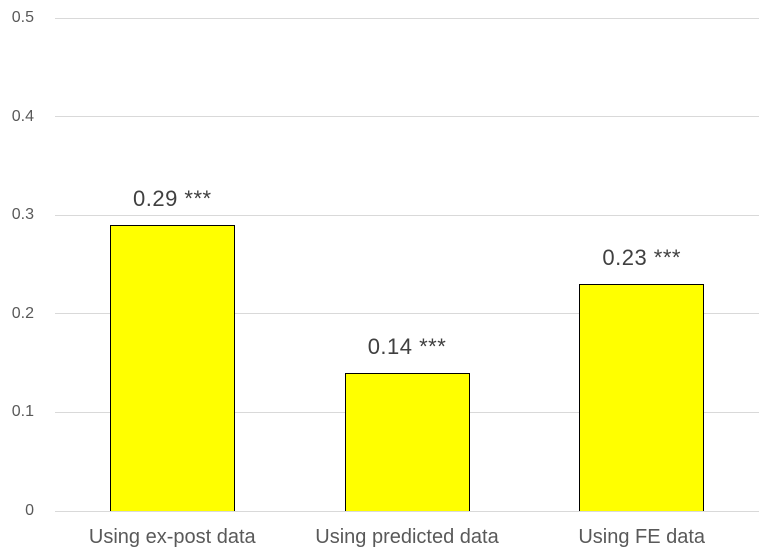 This screenshot has width=765, height=559. Describe the element at coordinates (22, 116) in the screenshot. I see `y-tick-label: 0.4` at that location.